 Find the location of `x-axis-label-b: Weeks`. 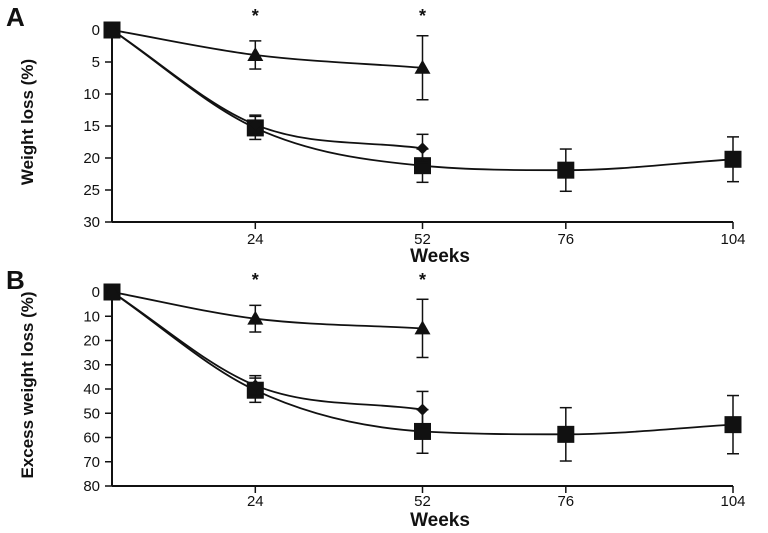

x-axis-label-b: Weeks is located at coordinates (440, 520).